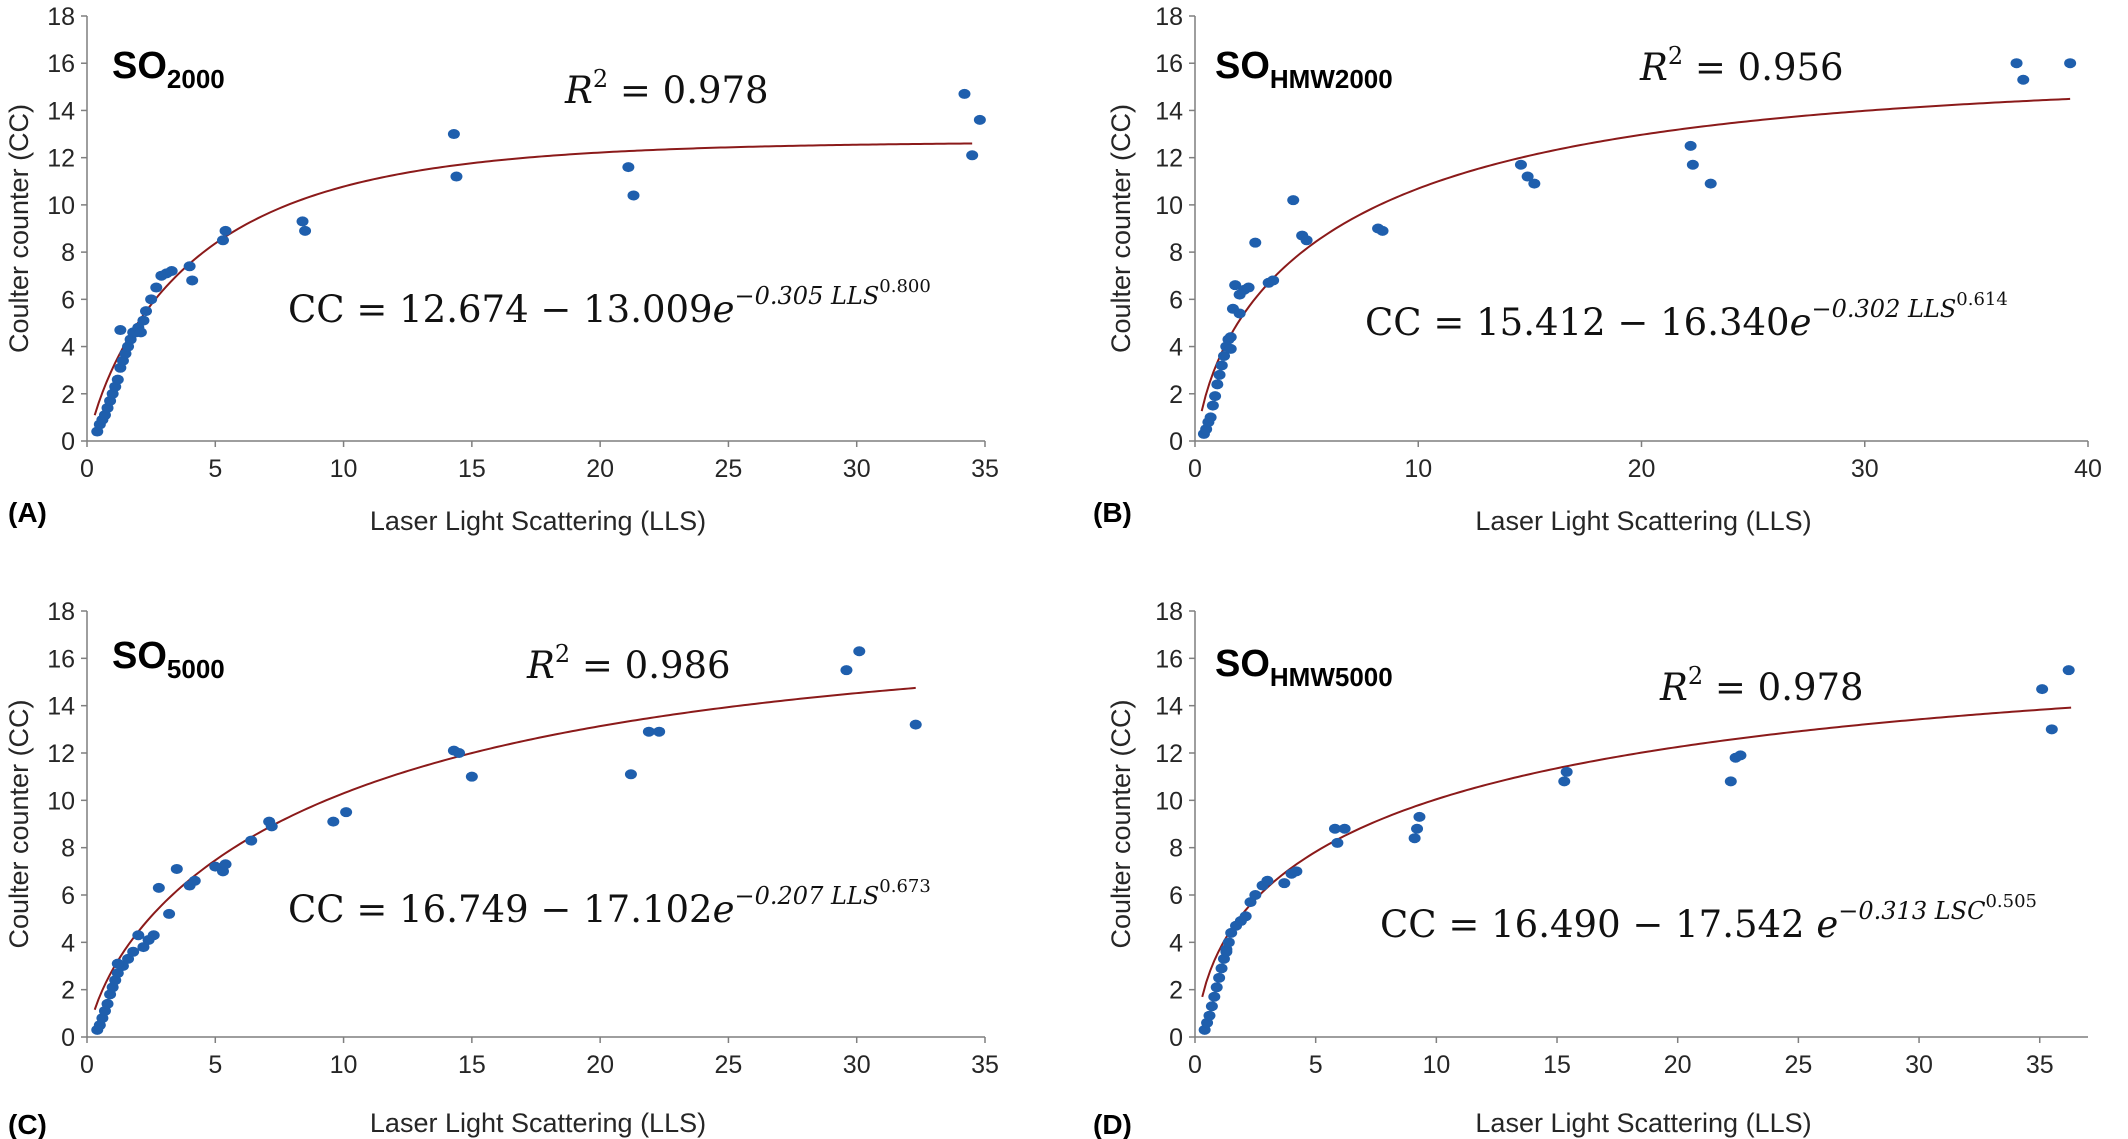  What do you see at coordinates (1169, 111) in the screenshot?
I see `y-tick-label: 14` at bounding box center [1169, 111].